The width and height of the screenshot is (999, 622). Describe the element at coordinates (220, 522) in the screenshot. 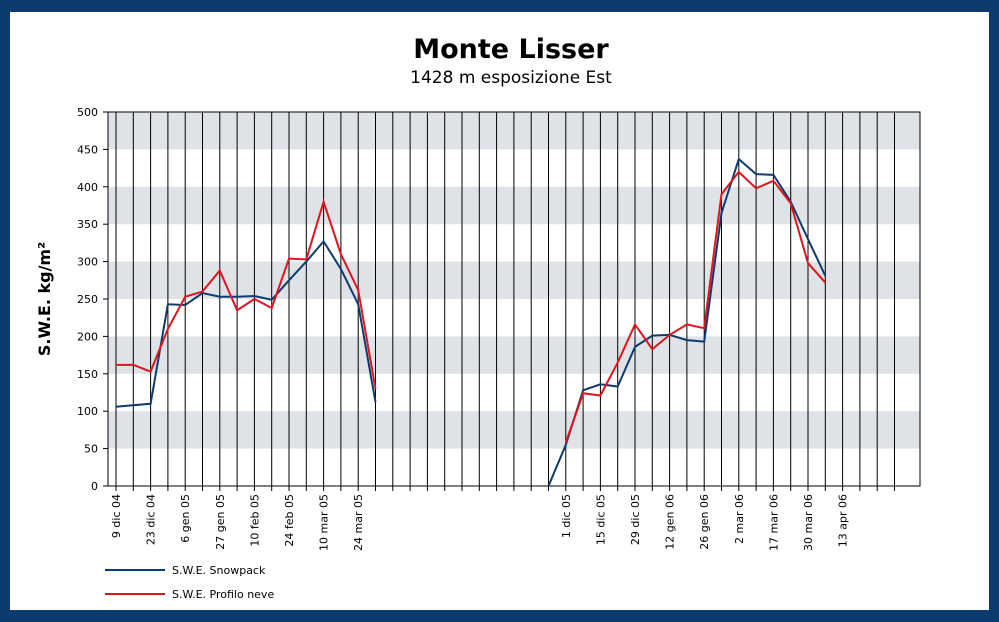

I see `x-tick-label: 27 gen 05` at that location.